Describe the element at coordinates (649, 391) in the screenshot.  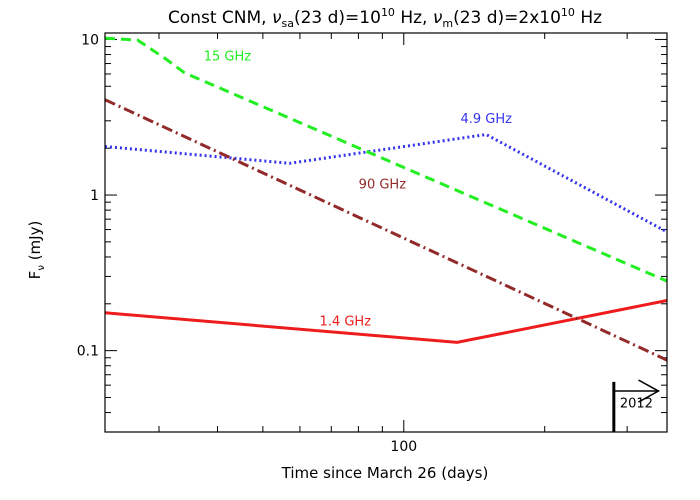
I see `annotation-arrowhead` at that location.